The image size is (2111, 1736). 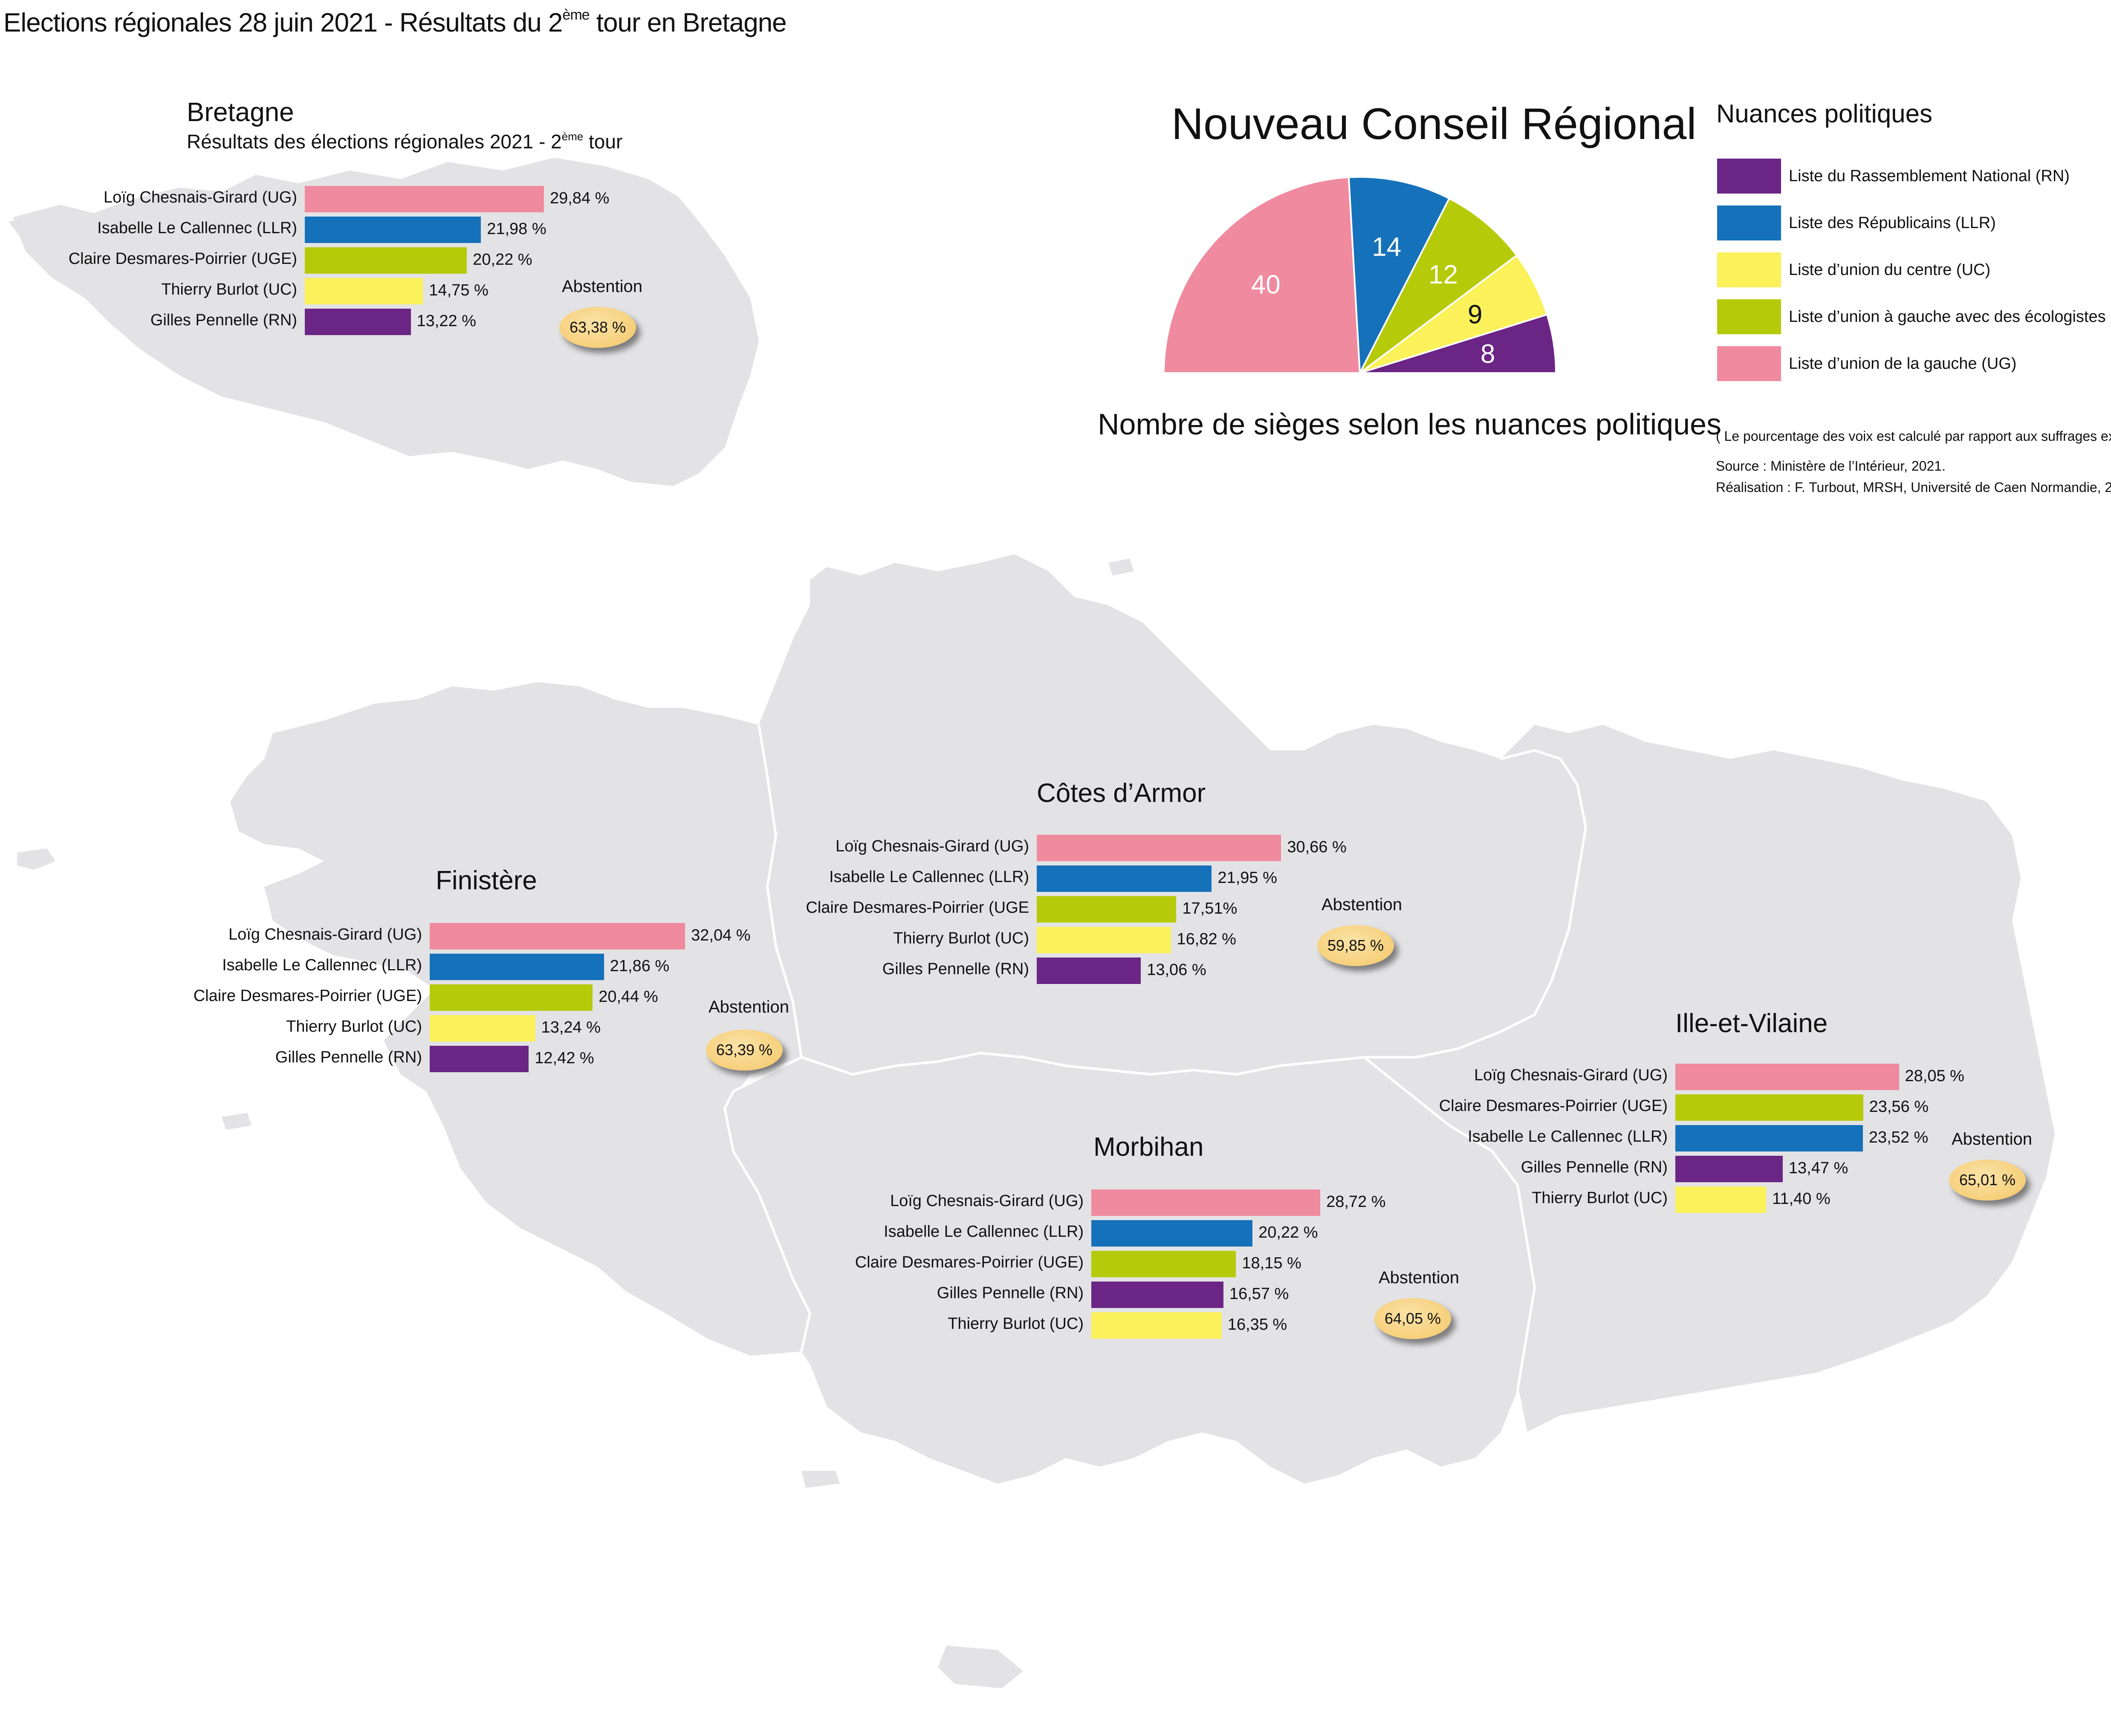 I want to click on map-island-ouessant, so click(x=36, y=859).